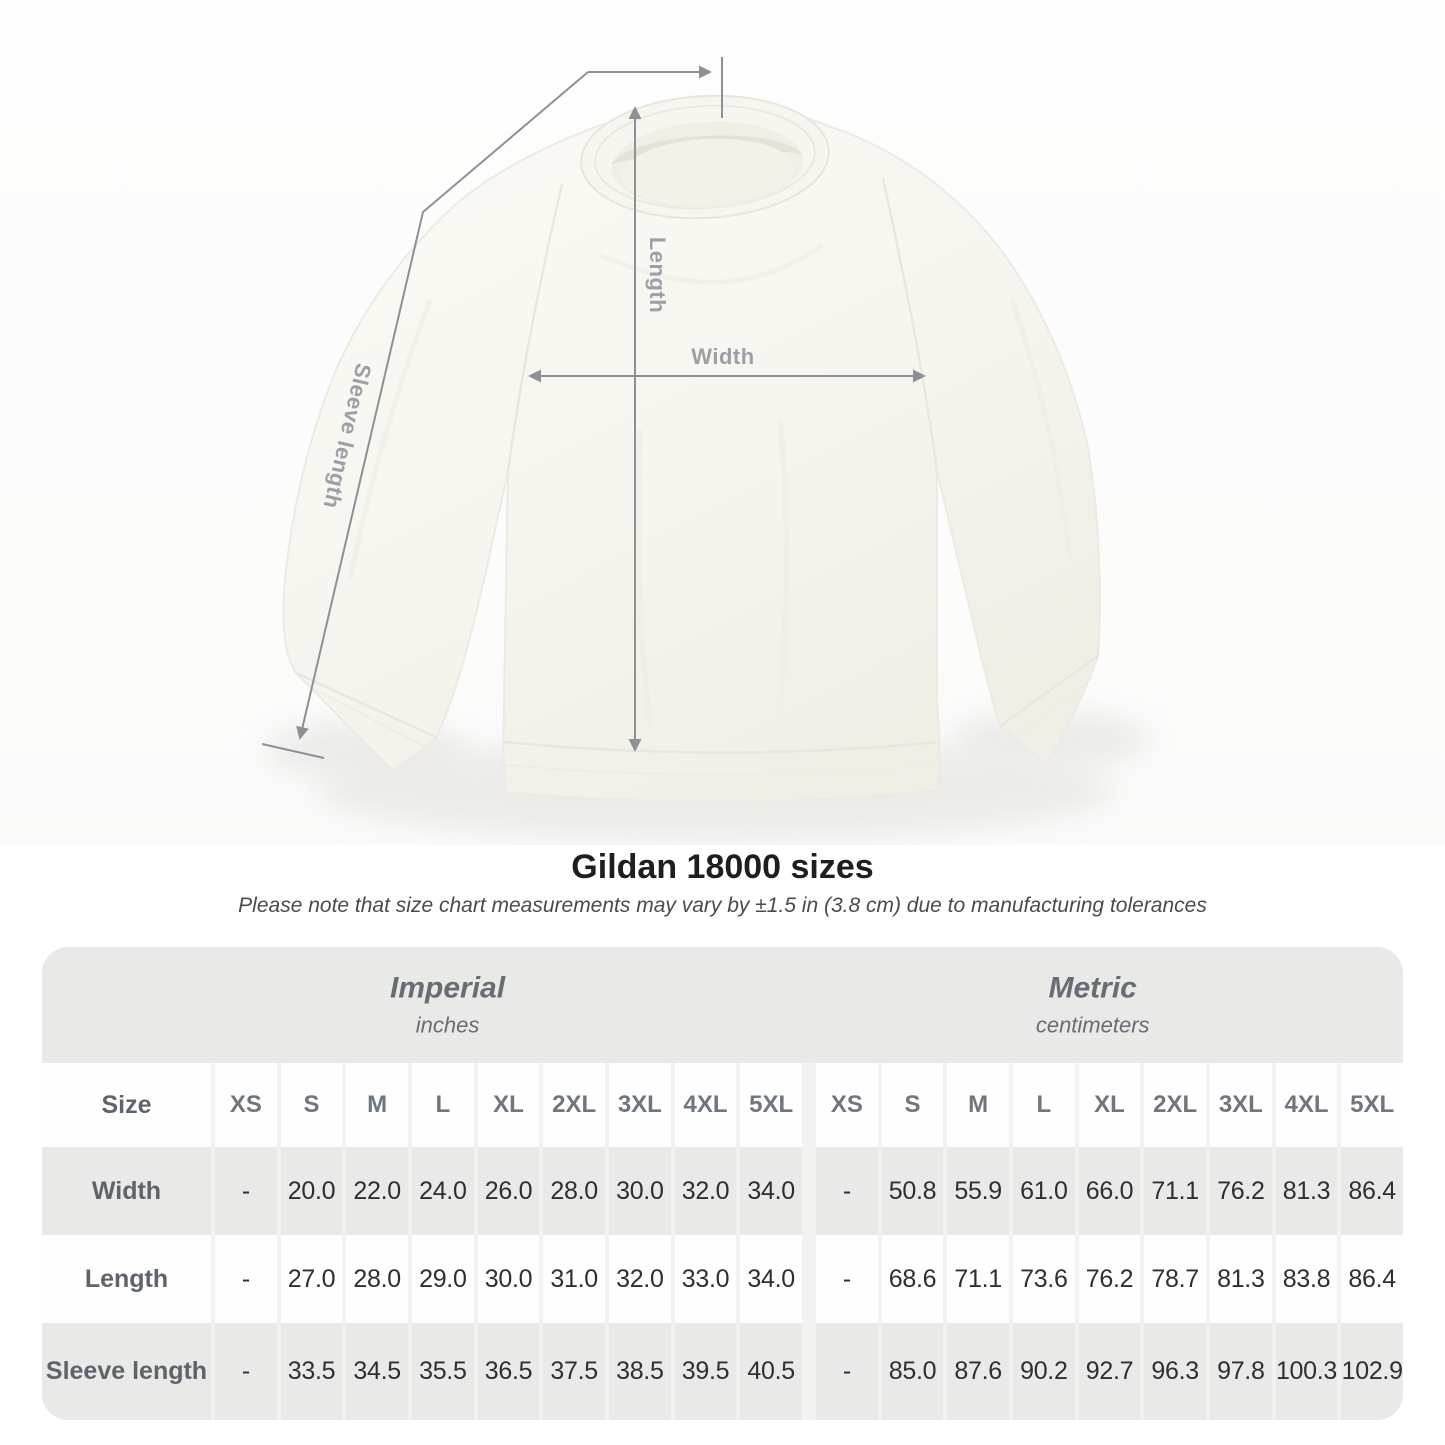  What do you see at coordinates (912, 1279) in the screenshot?
I see `metric-value-cell: 68.6` at bounding box center [912, 1279].